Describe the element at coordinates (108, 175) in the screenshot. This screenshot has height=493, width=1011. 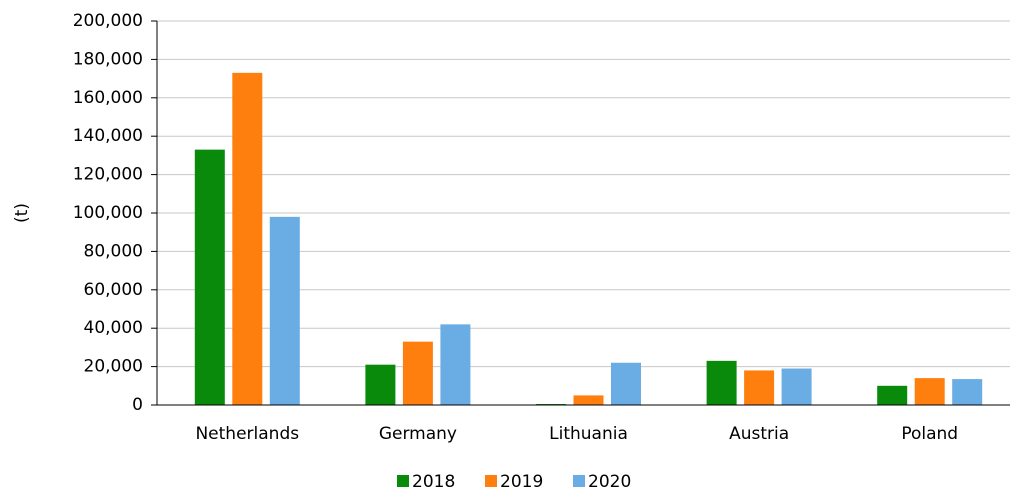
I see `y-tick-label: 120,000` at that location.